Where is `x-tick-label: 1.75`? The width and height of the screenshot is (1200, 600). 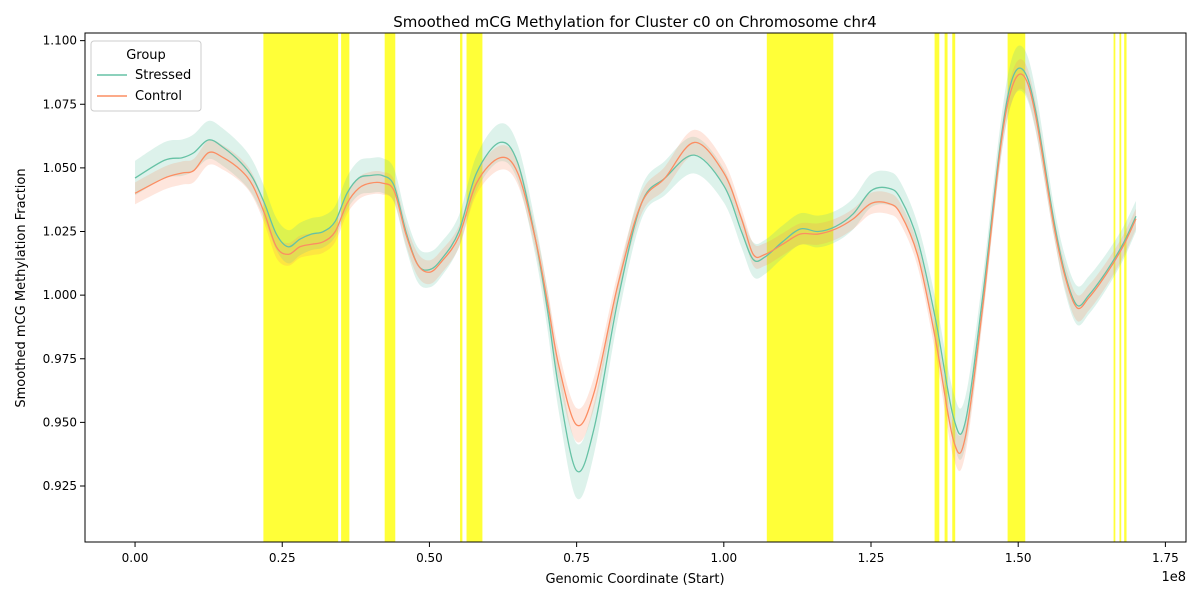 x-tick-label: 1.75 is located at coordinates (1165, 558).